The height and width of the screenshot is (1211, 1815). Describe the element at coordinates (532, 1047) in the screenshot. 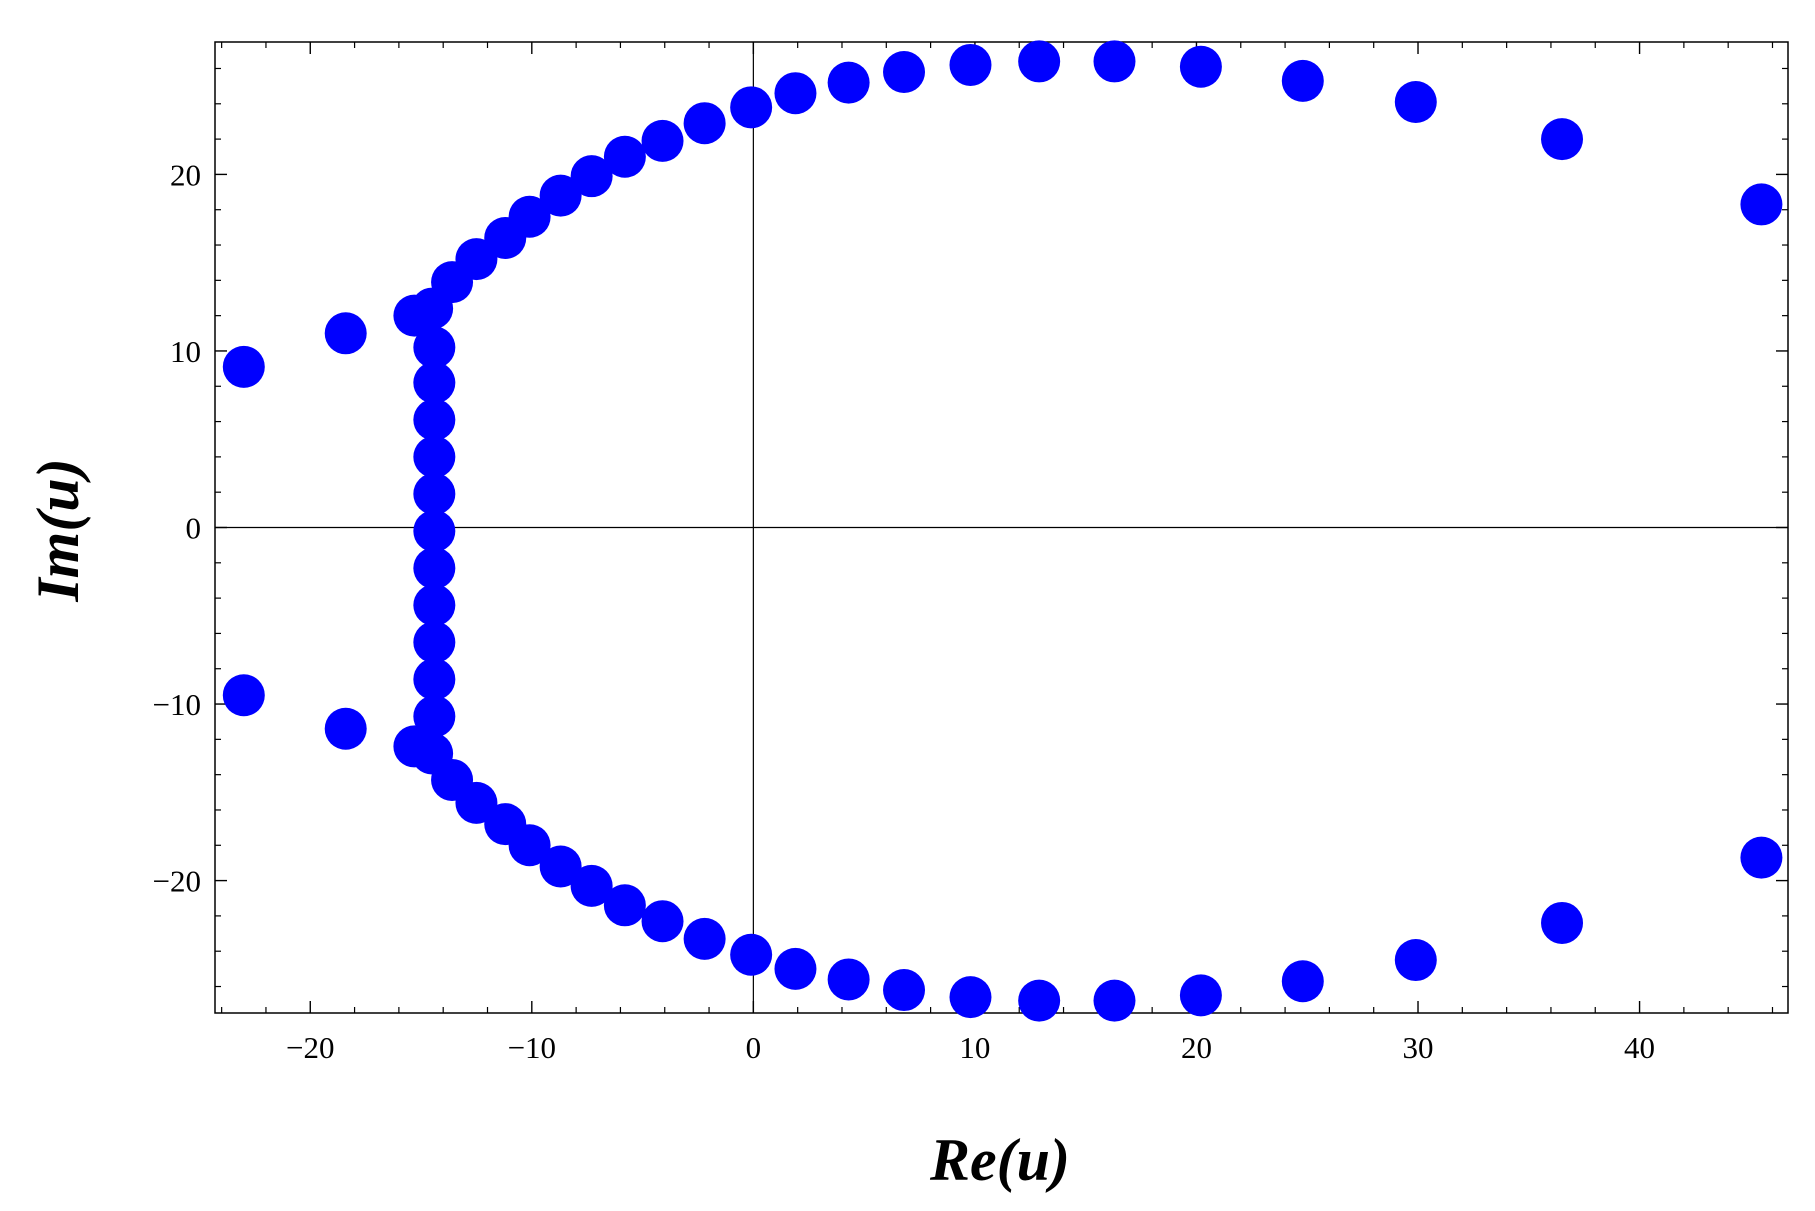

I see `x-tick-label: −10` at that location.